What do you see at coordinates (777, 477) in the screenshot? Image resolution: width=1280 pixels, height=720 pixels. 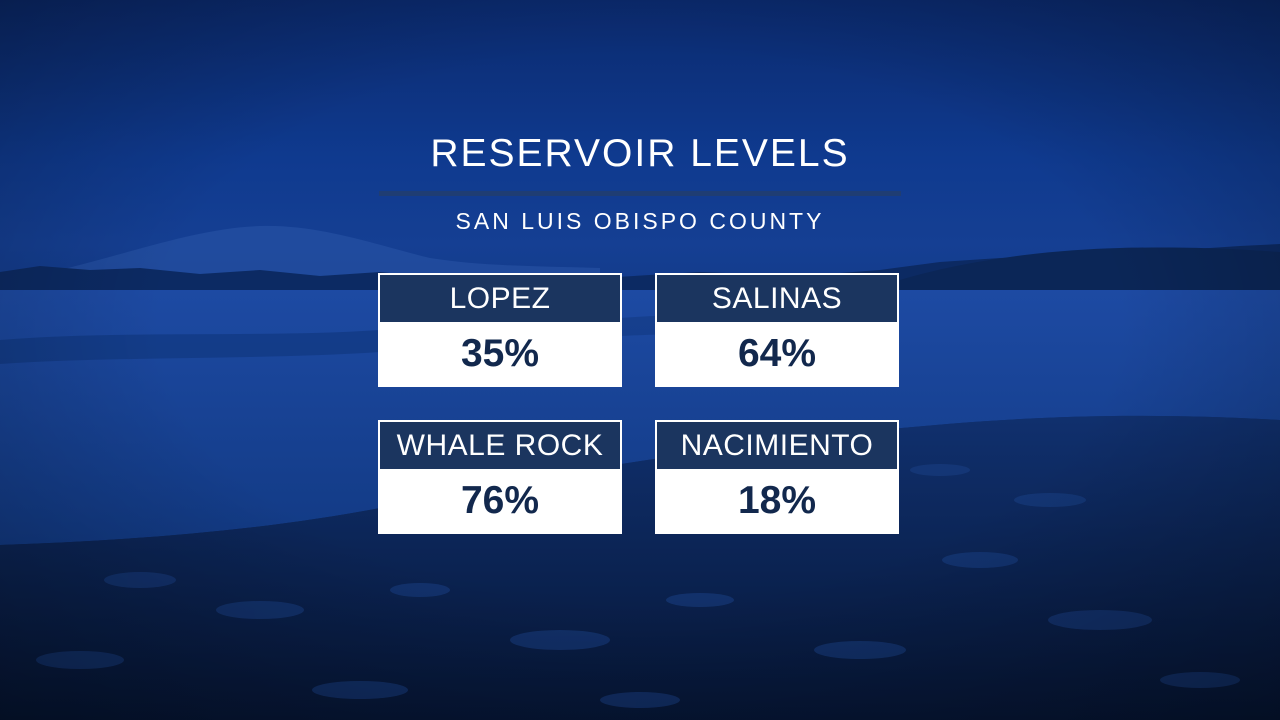 I see `reservoir-card-nacimiento: NACIMIENTO 18%` at bounding box center [777, 477].